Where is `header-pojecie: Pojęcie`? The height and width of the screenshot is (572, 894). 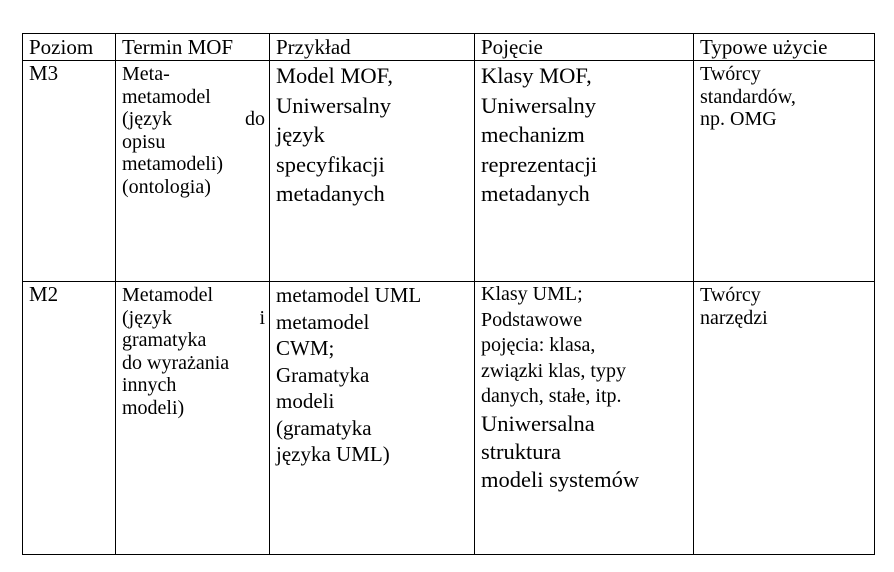
header-pojecie: Pojęcie is located at coordinates (584, 47).